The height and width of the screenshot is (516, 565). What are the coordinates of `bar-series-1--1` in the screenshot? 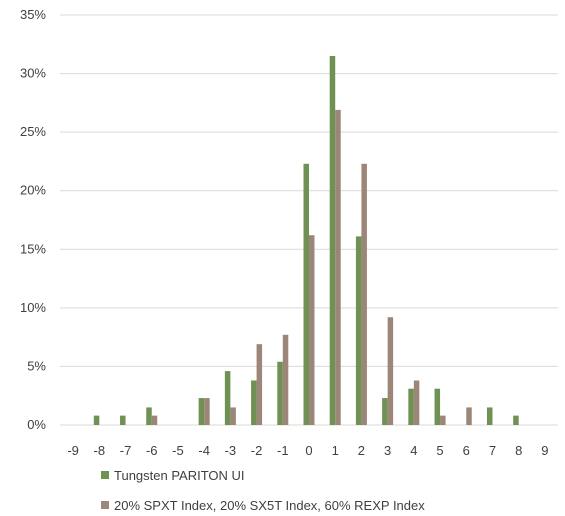 It's located at (280, 393).